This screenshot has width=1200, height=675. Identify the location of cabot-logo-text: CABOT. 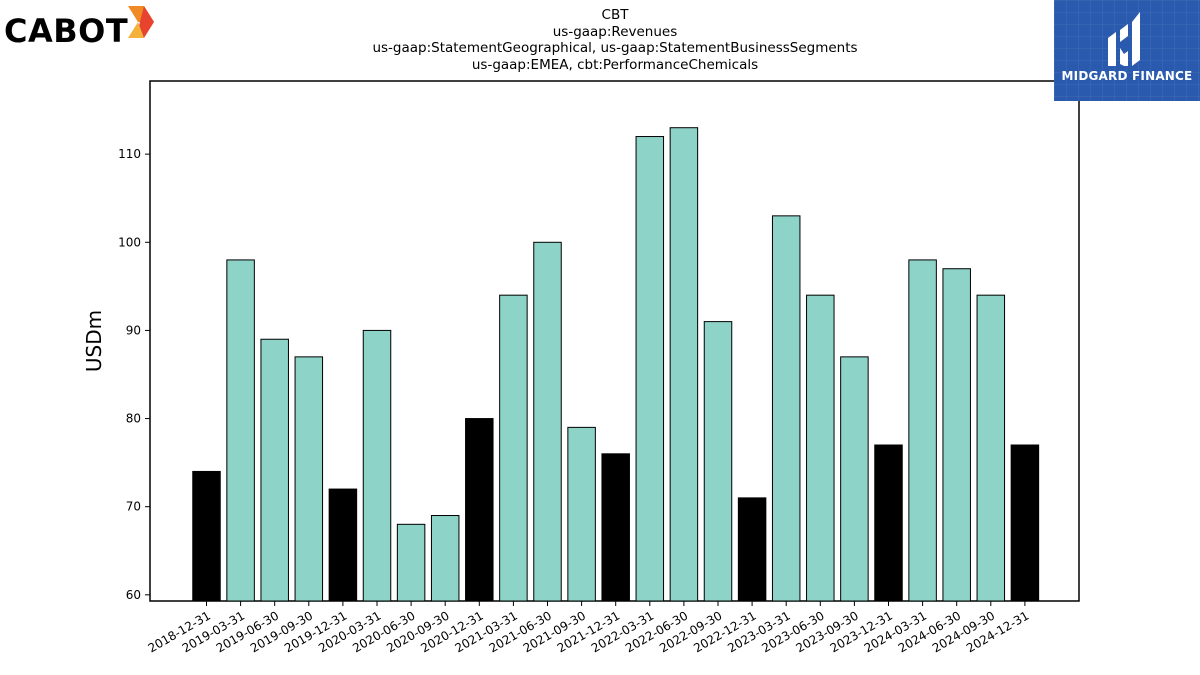
(66, 31).